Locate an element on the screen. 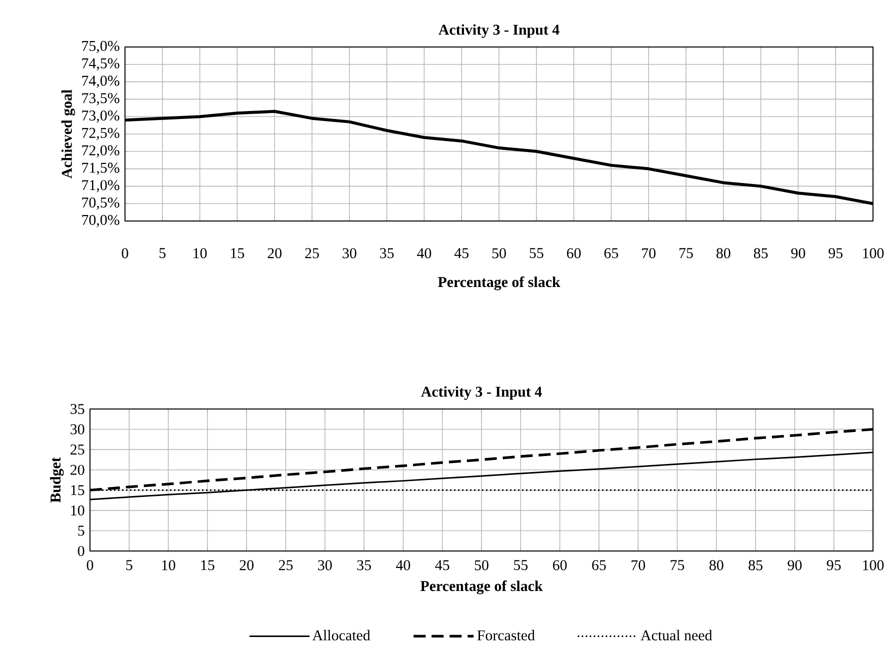 The width and height of the screenshot is (889, 652). y-tick-label: 71,5% is located at coordinates (101, 168).